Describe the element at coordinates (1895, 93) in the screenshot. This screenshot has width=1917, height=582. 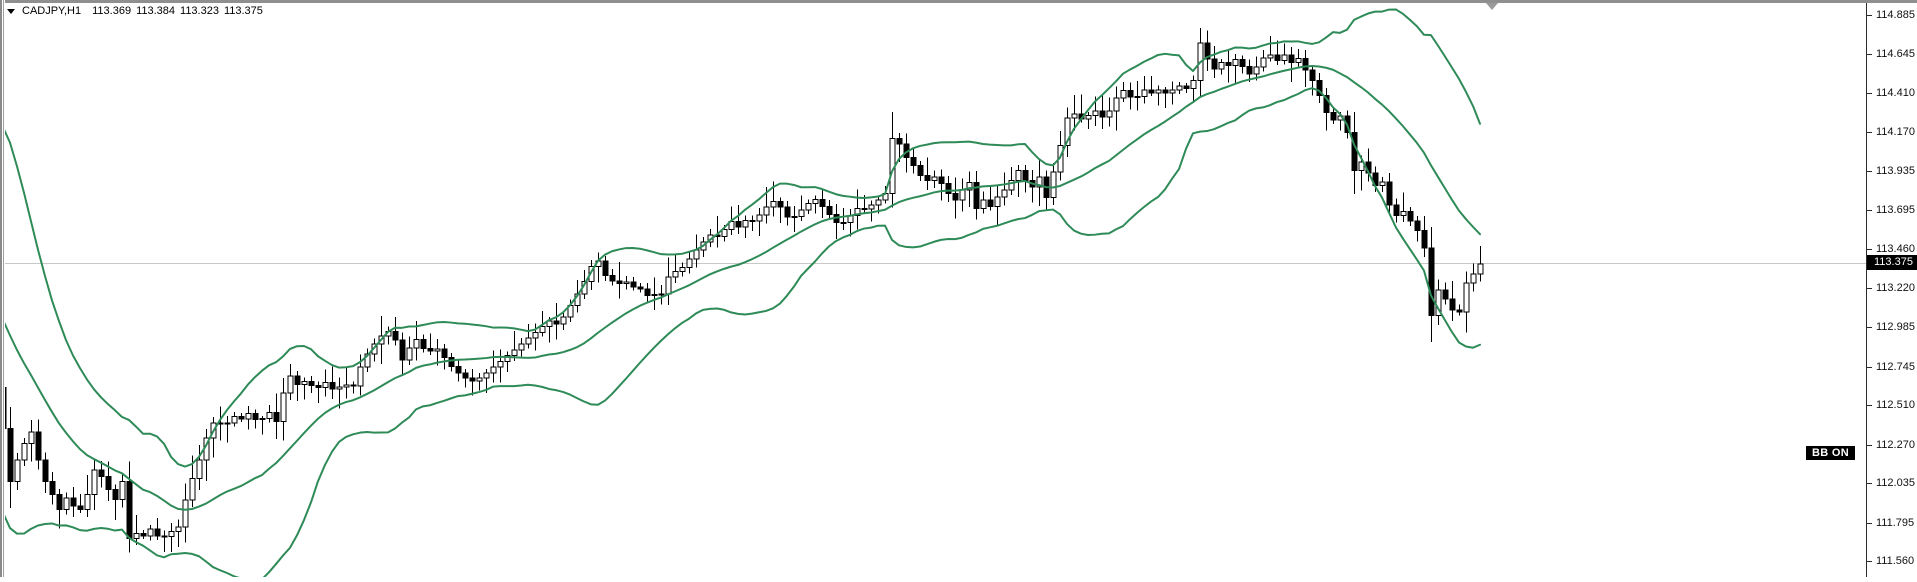
I see `price-axis-tick-label: 114.410` at that location.